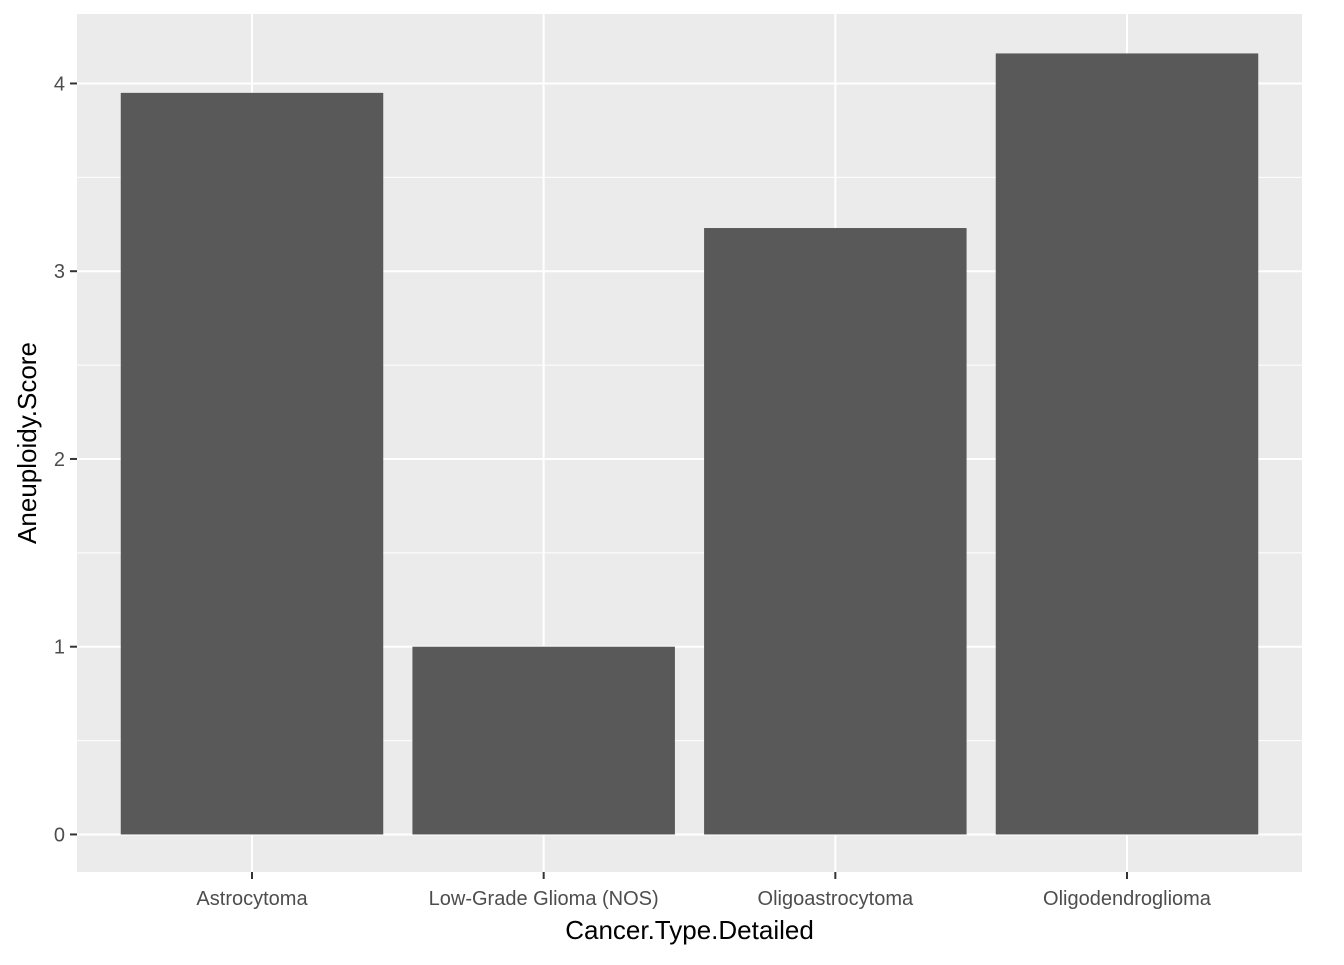 This screenshot has height=965, width=1344. Describe the element at coordinates (836, 899) in the screenshot. I see `x-tick-label: Oligoastrocytoma` at that location.